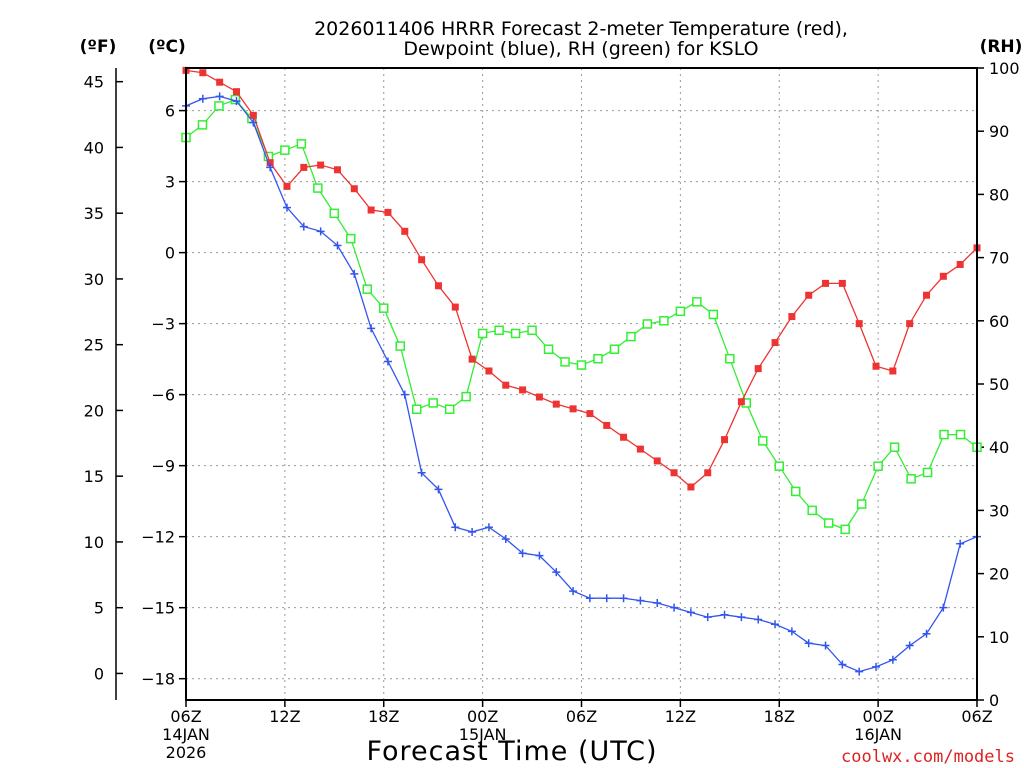  I want to click on fahrenheit-tick-label: 25, so click(94, 345).